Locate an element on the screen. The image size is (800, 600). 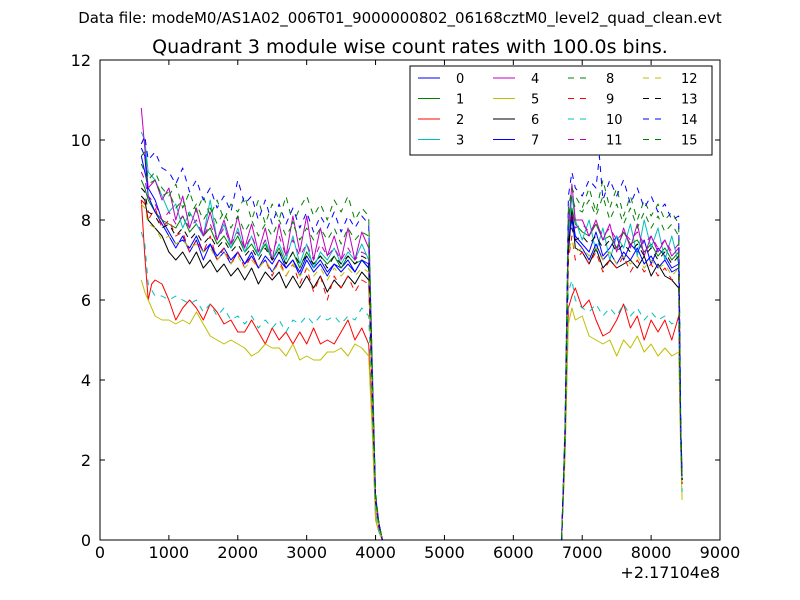
legend-label-6: 6 is located at coordinates (535, 120).